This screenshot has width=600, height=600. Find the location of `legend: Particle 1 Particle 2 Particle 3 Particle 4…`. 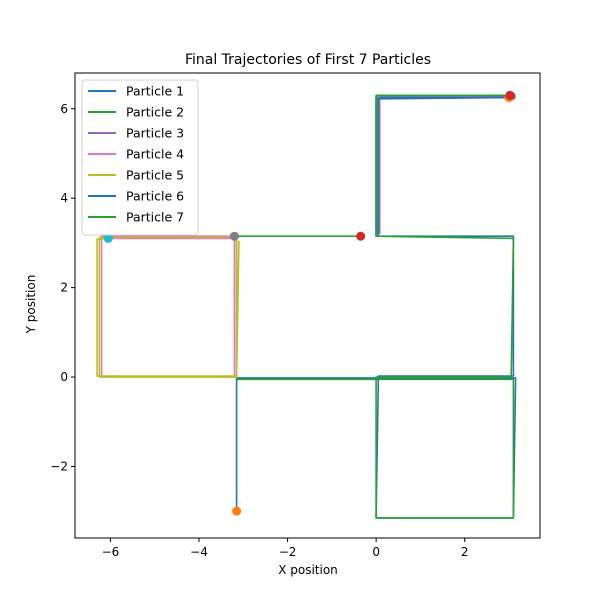

legend: Particle 1 Particle 2 Particle 3 Particle 4… is located at coordinates (140, 157).